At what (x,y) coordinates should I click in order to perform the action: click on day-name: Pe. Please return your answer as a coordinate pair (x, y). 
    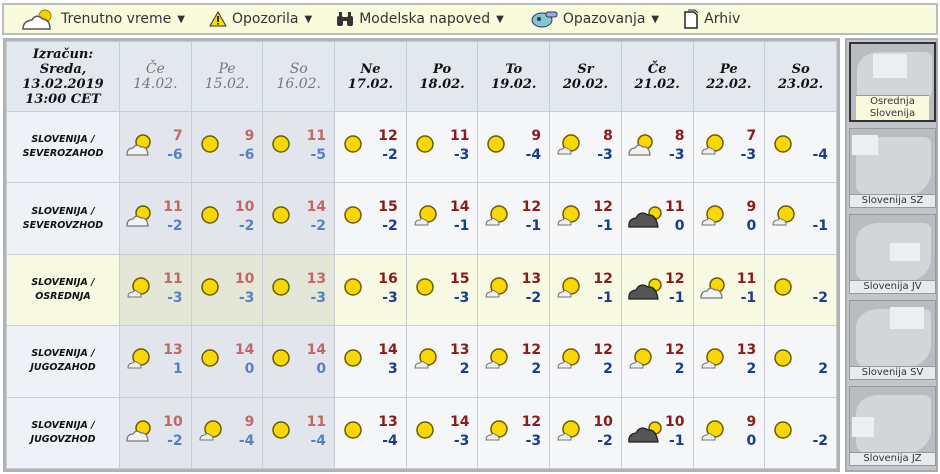
    Looking at the image, I should click on (227, 68).